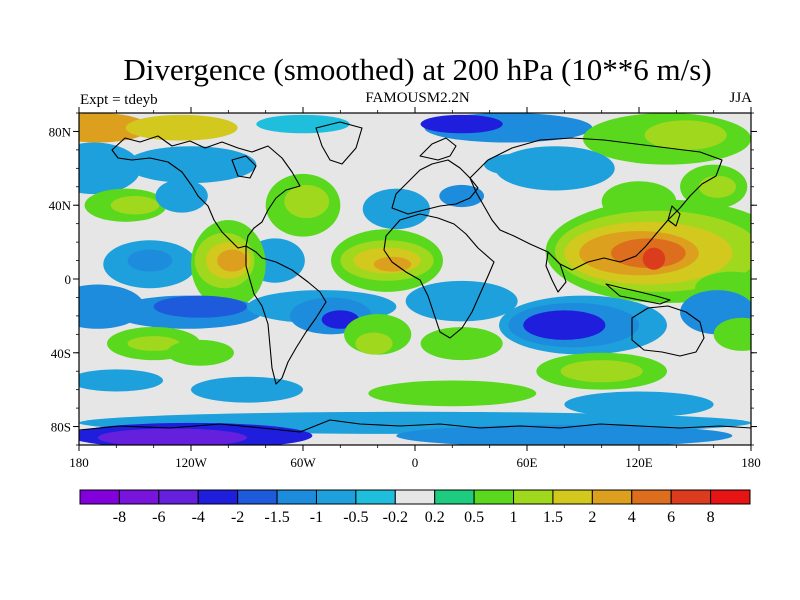 The width and height of the screenshot is (800, 600). Describe the element at coordinates (435, 187) in the screenshot. I see `coastline-europe` at that location.